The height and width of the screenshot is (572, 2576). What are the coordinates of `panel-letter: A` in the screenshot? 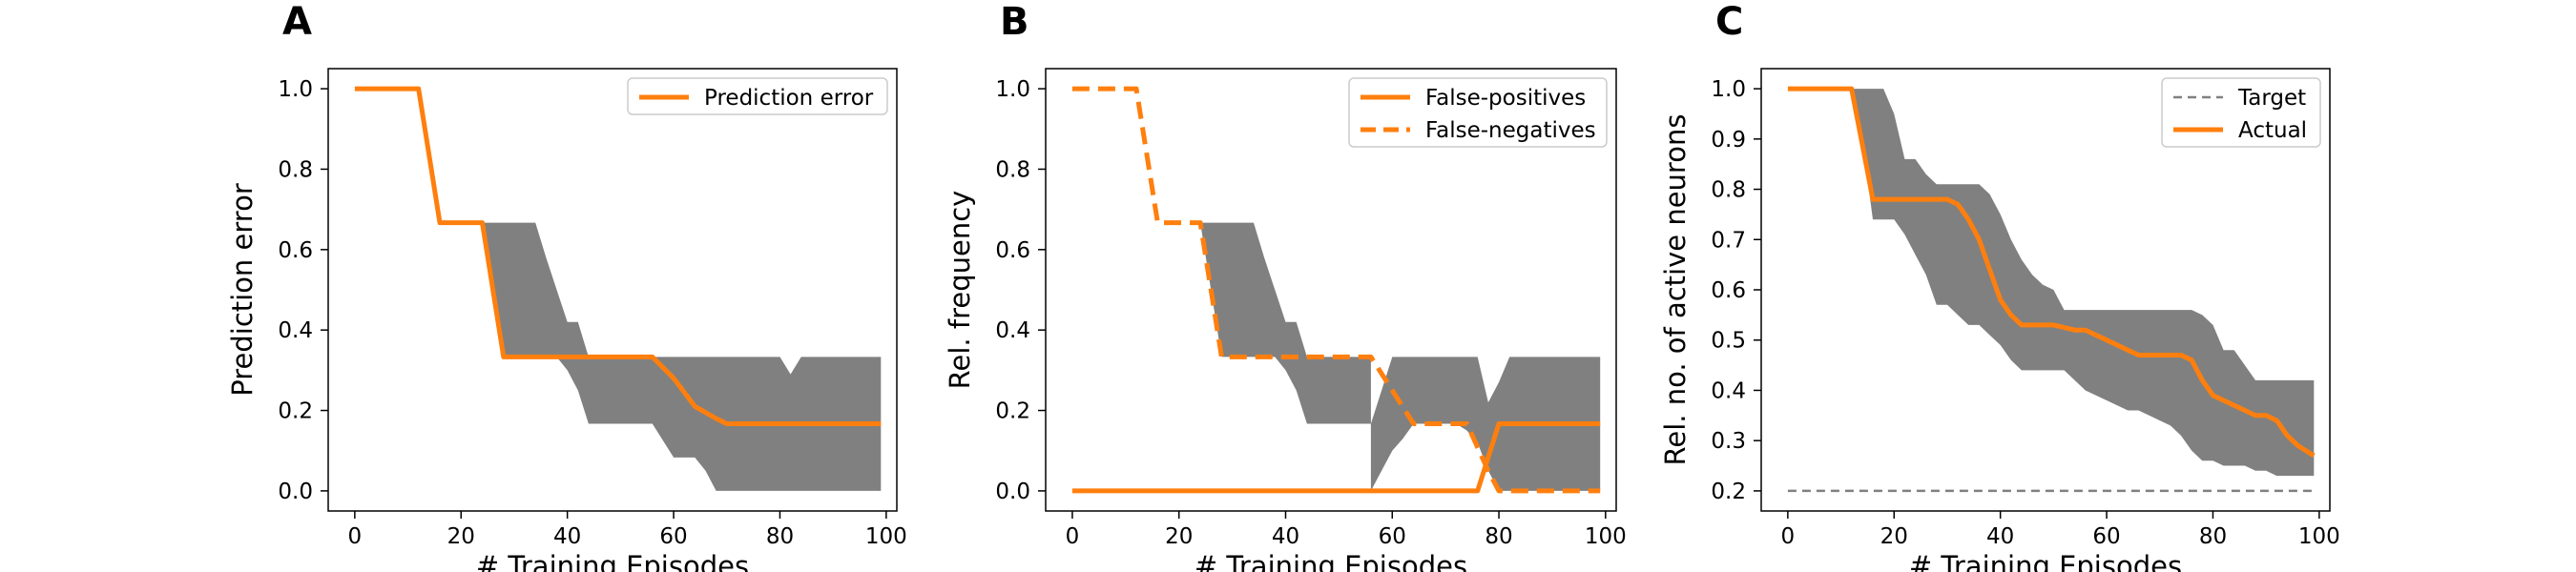 It's located at (297, 22).